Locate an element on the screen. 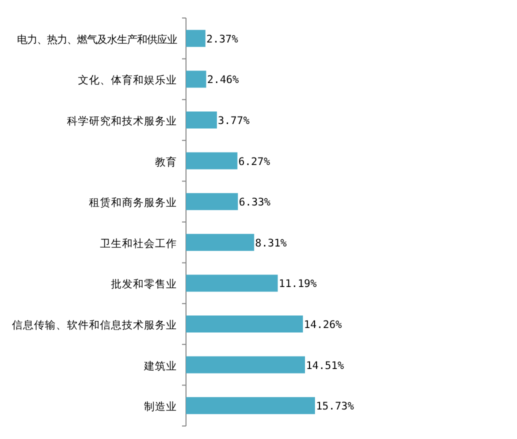  y-tick-label: 制造业 is located at coordinates (160, 407).